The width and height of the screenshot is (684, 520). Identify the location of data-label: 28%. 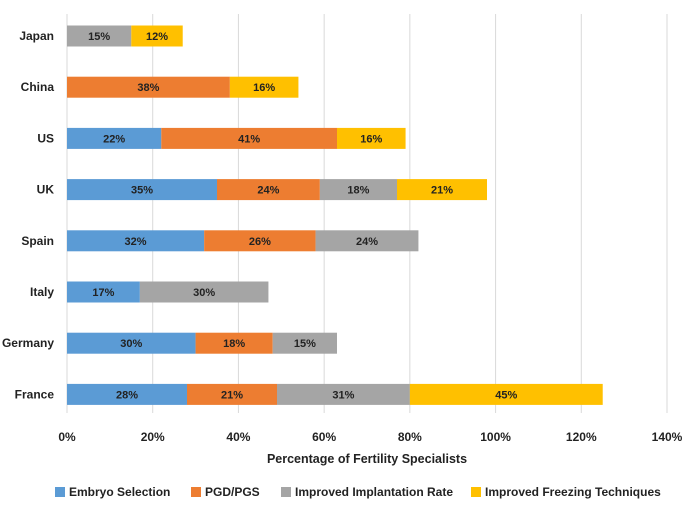
(127, 395).